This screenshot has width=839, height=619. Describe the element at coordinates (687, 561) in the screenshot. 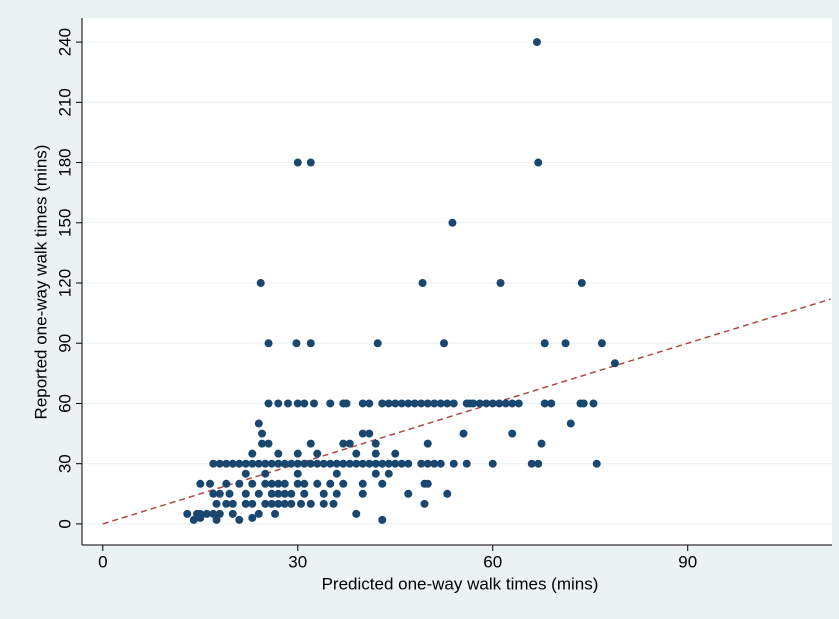

I see `x-tick-label: 90` at that location.